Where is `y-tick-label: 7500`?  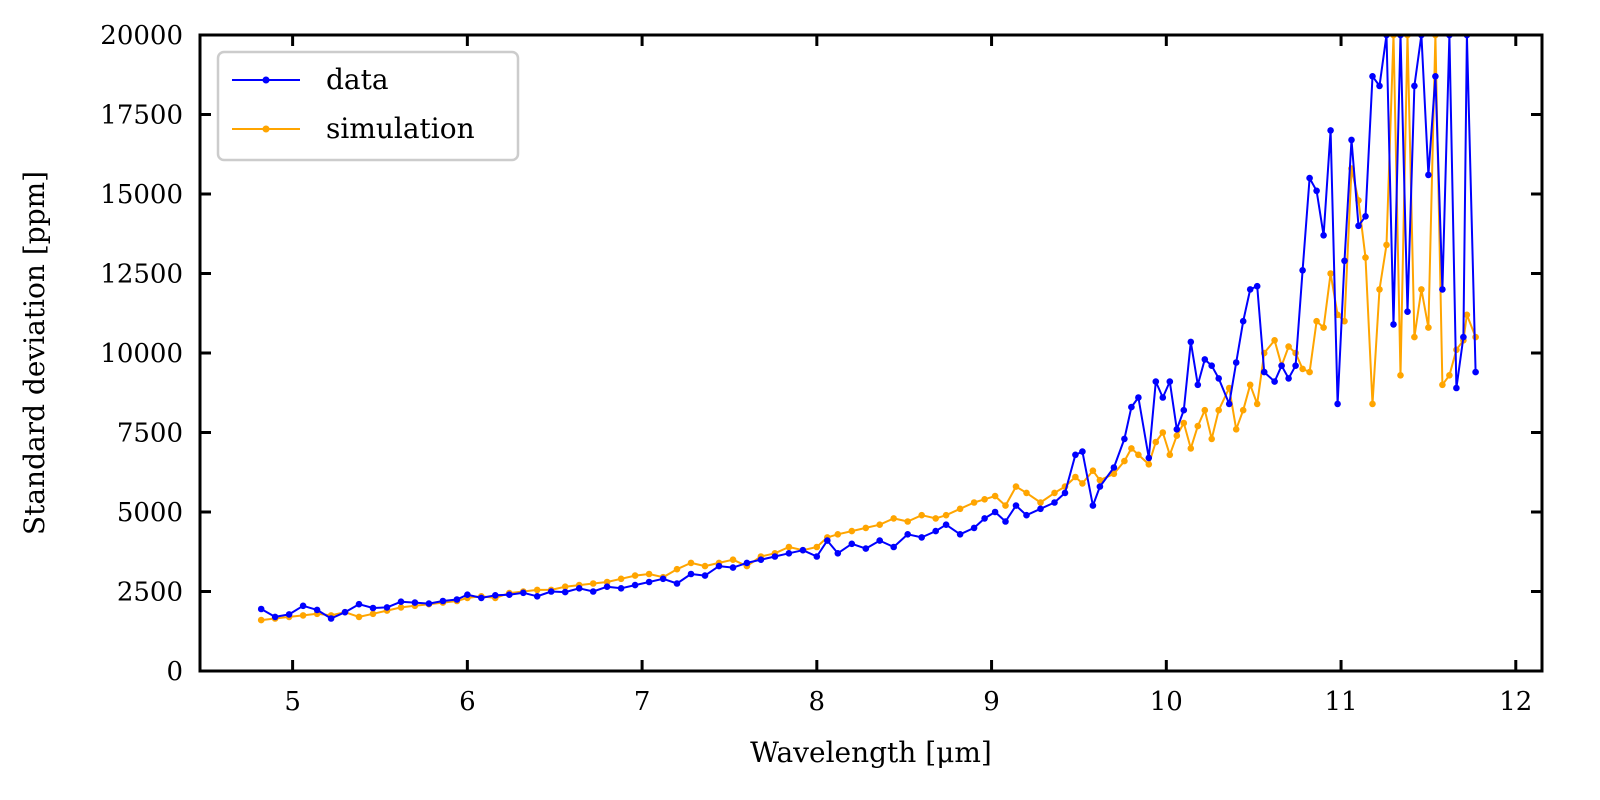 y-tick-label: 7500 is located at coordinates (150, 434).